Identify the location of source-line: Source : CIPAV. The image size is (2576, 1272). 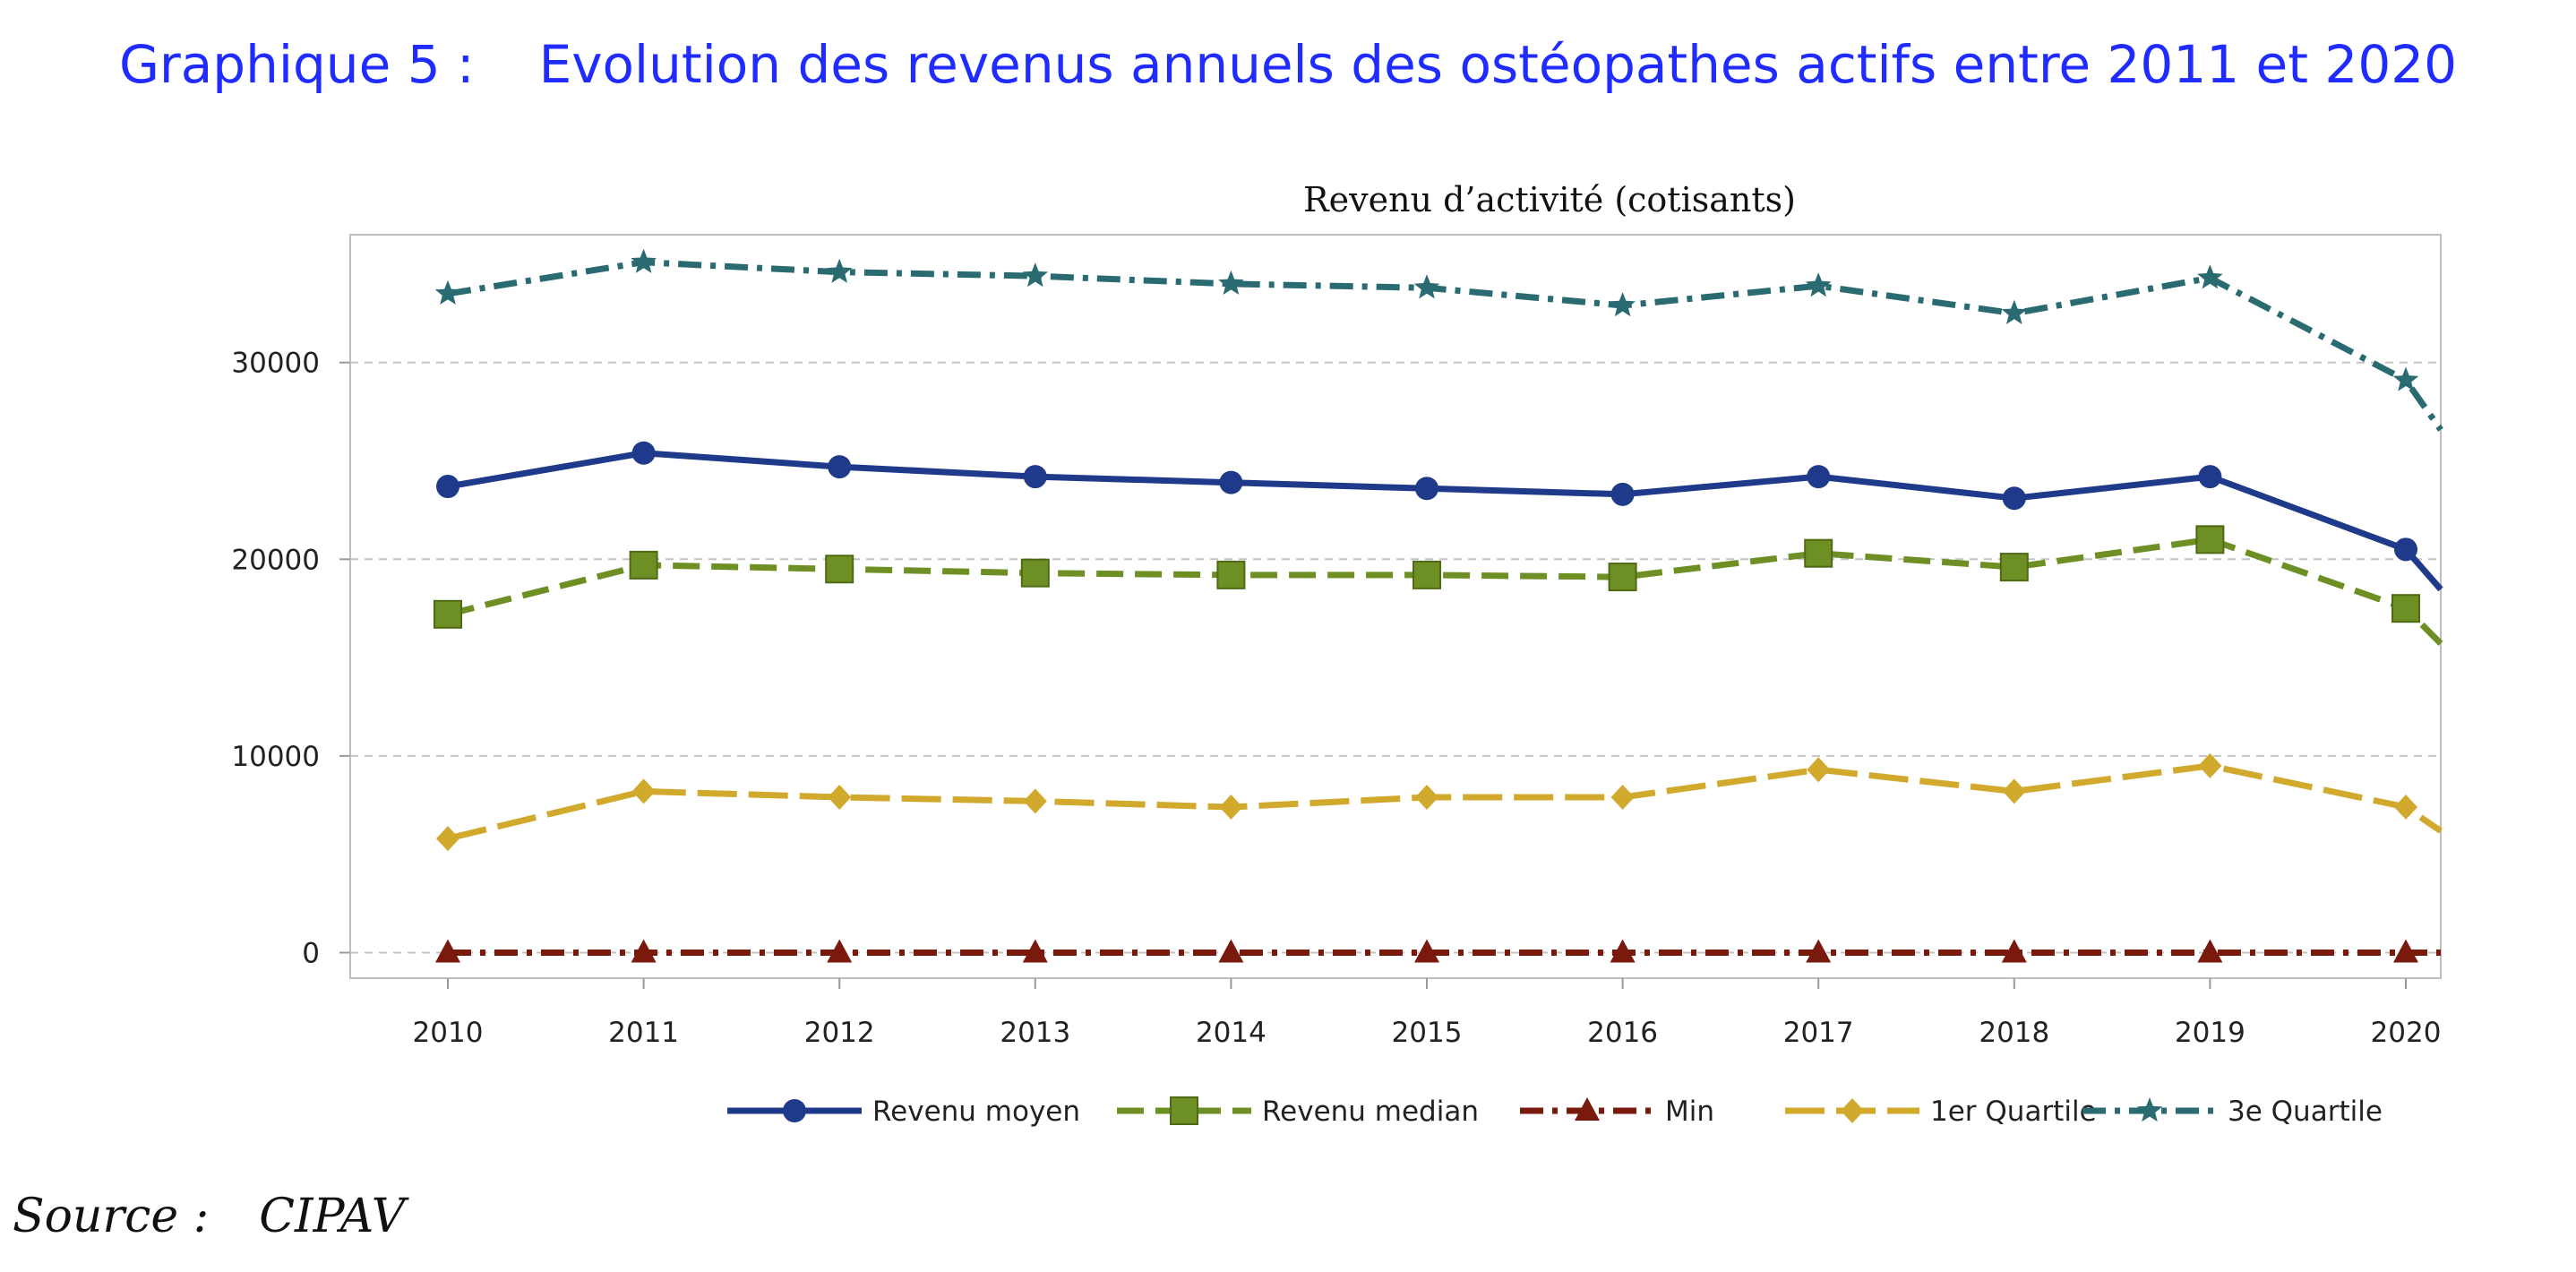
(209, 1216).